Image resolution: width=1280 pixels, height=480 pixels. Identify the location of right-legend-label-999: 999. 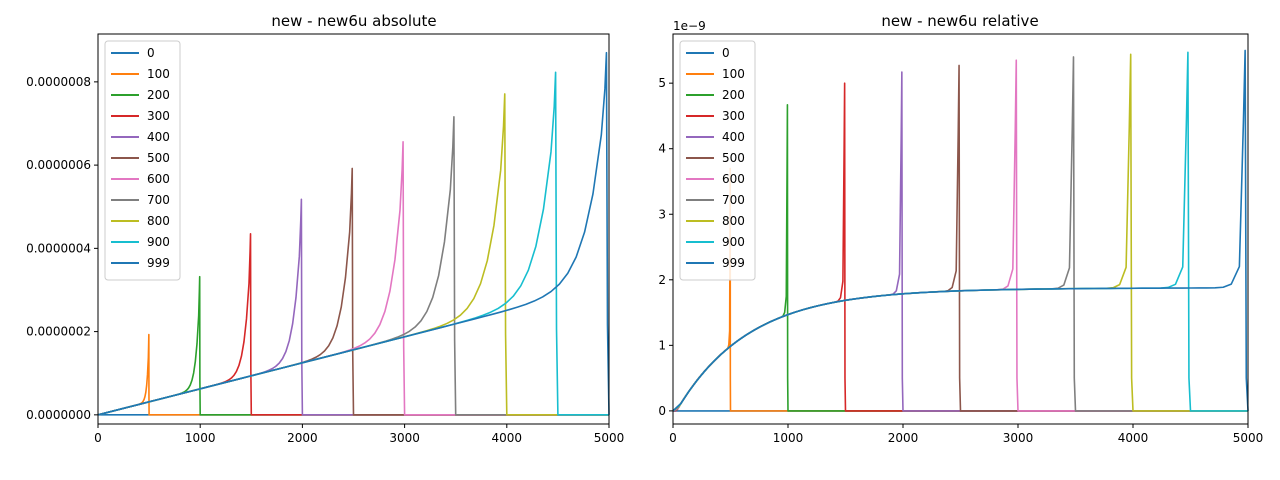
(733, 263).